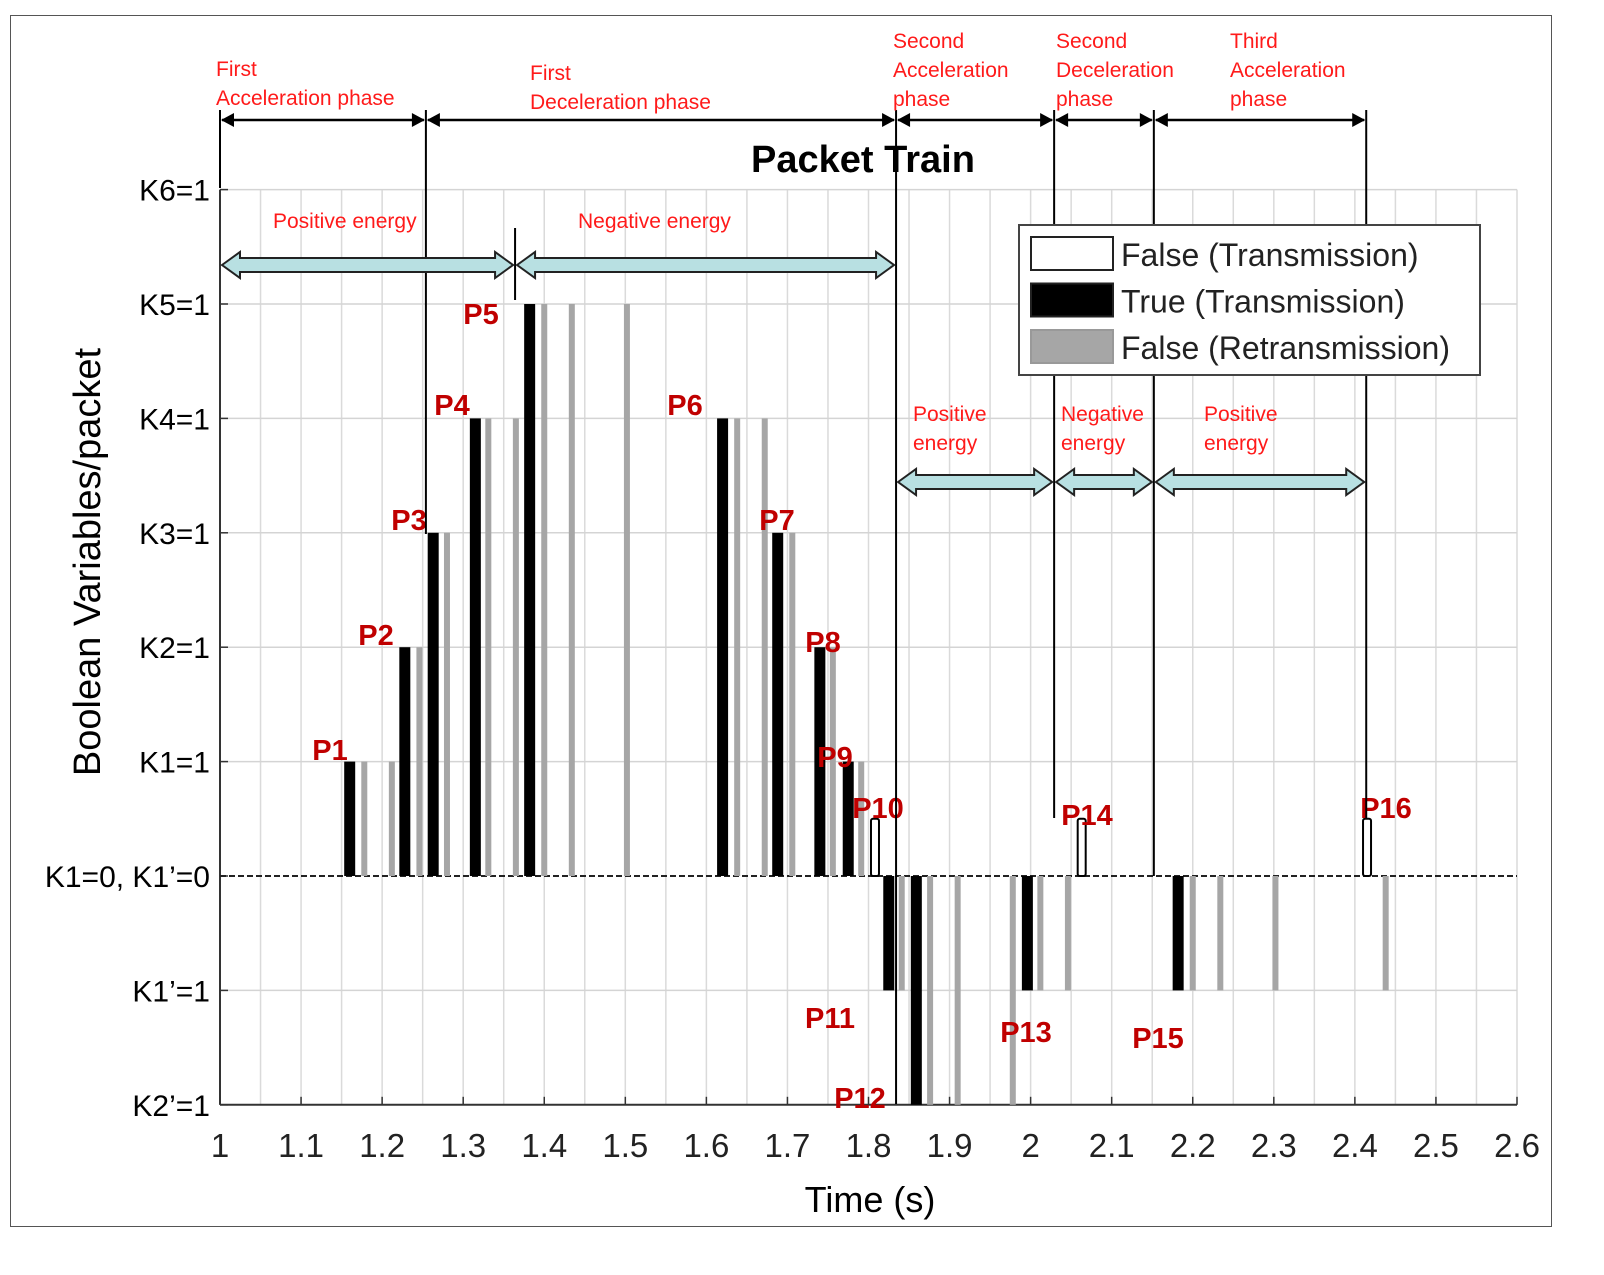  Describe the element at coordinates (625, 1145) in the screenshot. I see `x-tick-label: 1.5` at that location.